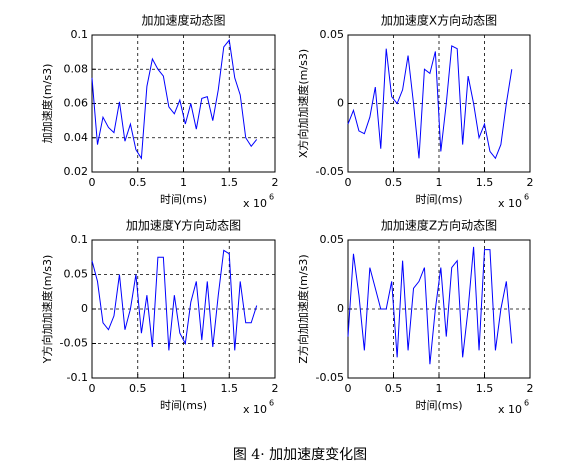 Image resolution: width=575 pixels, height=475 pixels. What do you see at coordinates (183, 225) in the screenshot?
I see `chart-title: 加加速度Y方向动态图` at bounding box center [183, 225].